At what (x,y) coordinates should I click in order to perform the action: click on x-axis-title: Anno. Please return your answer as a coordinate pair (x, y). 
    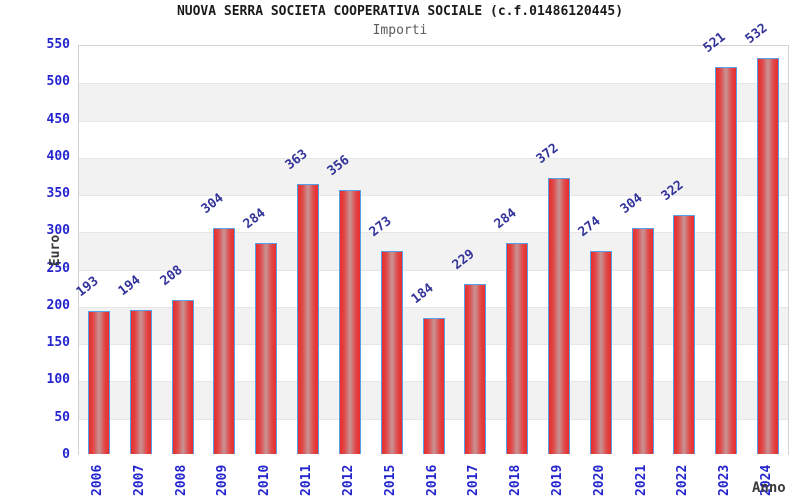
    Looking at the image, I should click on (769, 488).